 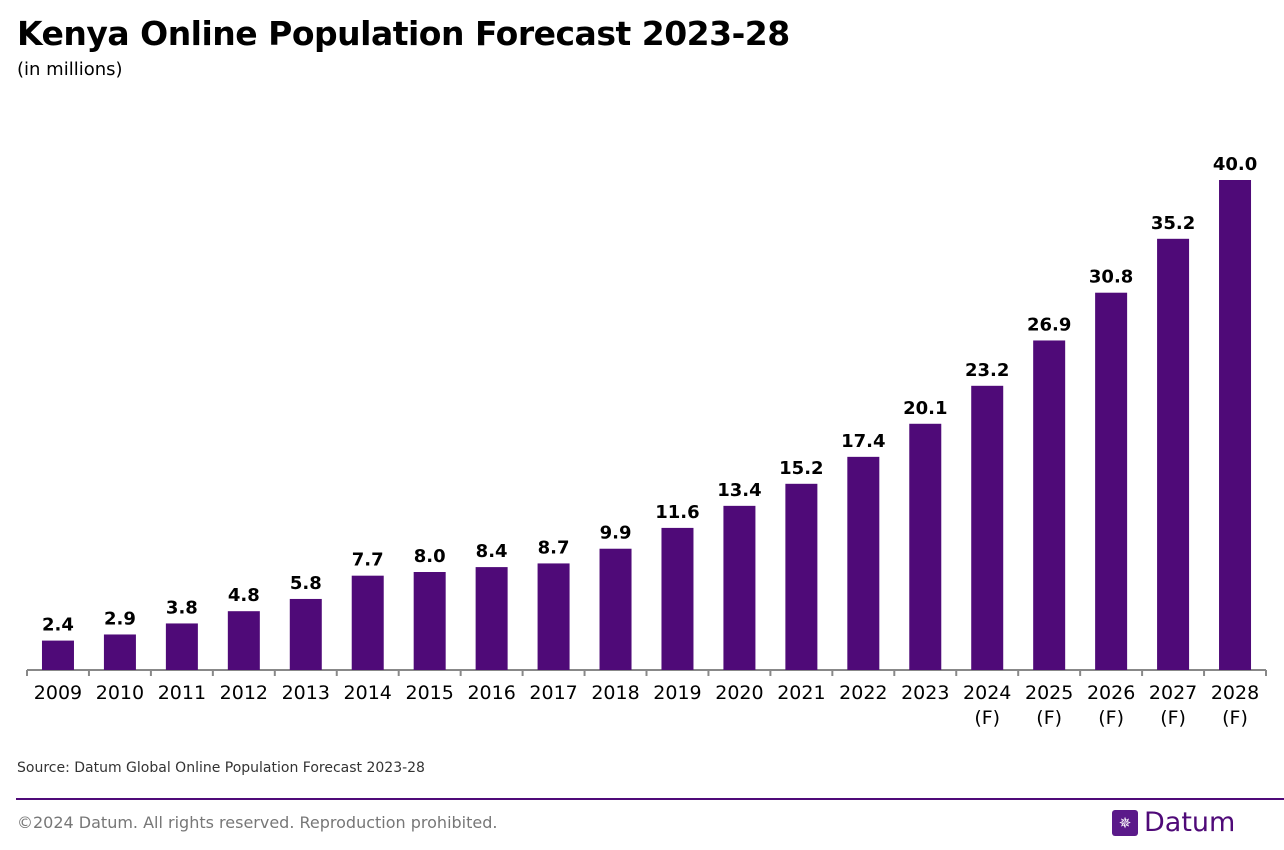 I want to click on data-label: 8.0, so click(x=430, y=556).